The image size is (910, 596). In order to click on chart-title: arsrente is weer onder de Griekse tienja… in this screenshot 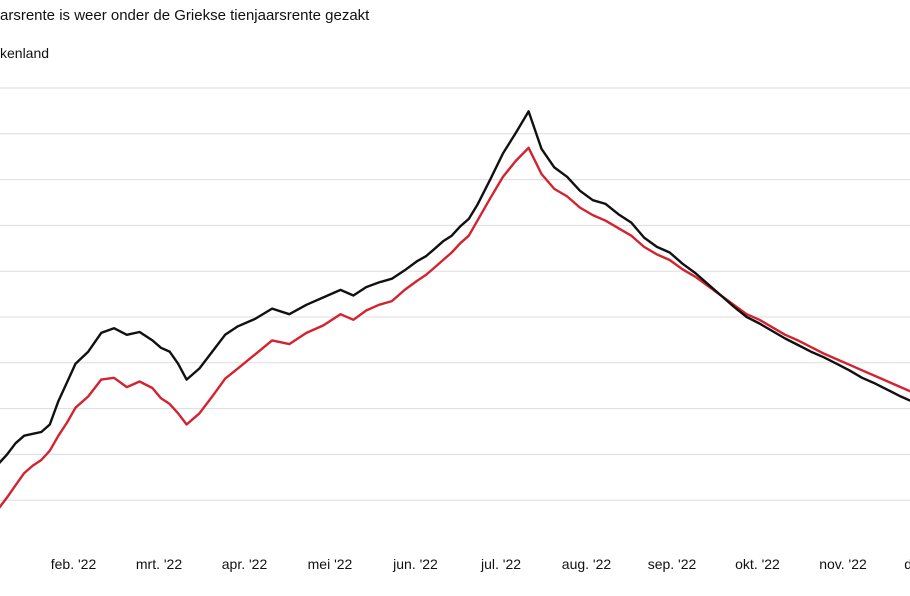, I will do `click(185, 15)`.